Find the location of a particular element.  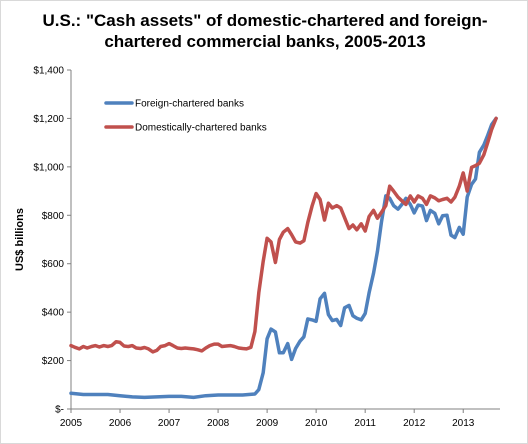

legend-label: Domestically-chartered banks is located at coordinates (201, 128).